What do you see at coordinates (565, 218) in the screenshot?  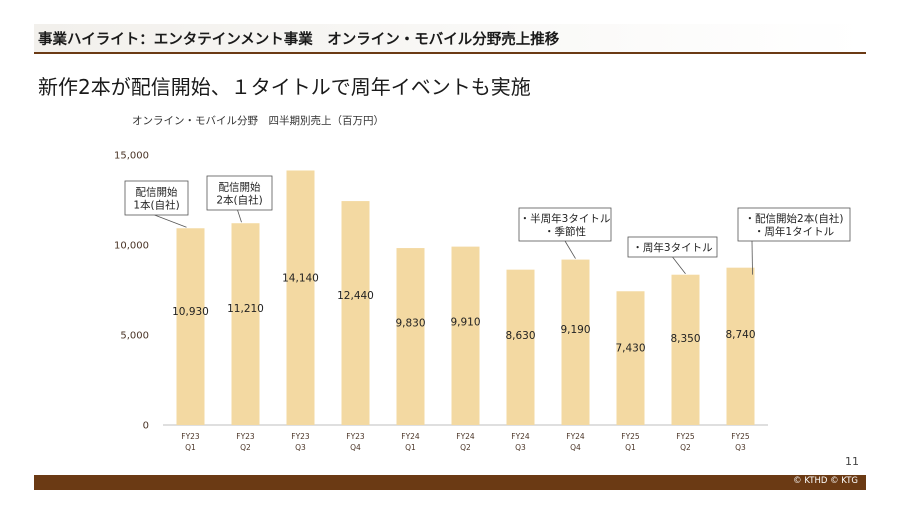 I see `callout-text: ・半周年3タイトル` at bounding box center [565, 218].